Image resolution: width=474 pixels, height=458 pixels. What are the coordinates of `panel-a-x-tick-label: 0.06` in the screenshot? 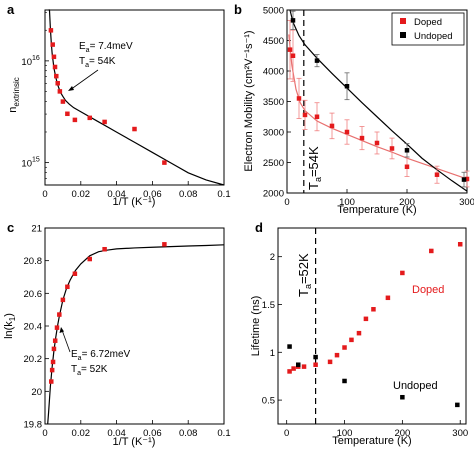 It's located at (152, 194).